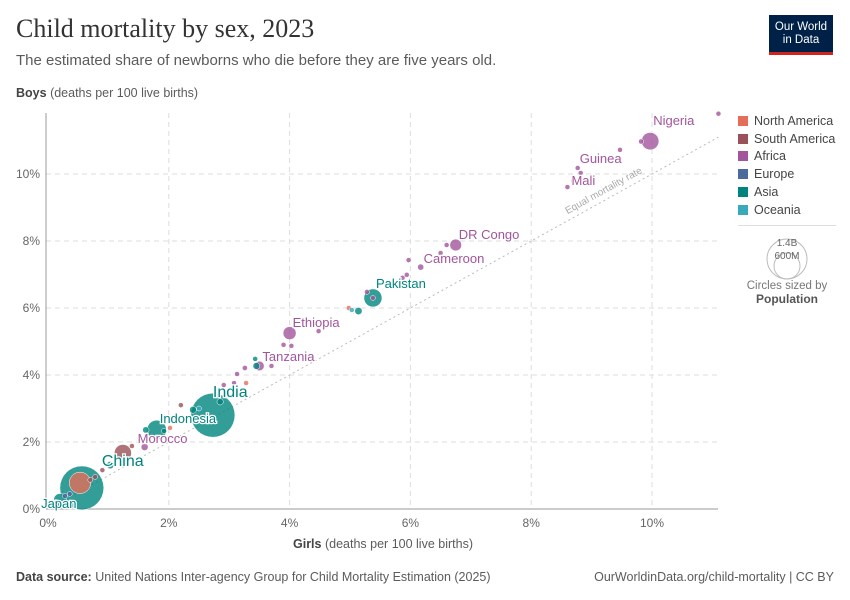 This screenshot has width=850, height=600. Describe the element at coordinates (32, 241) in the screenshot. I see `y-tick-label: 8%` at that location.